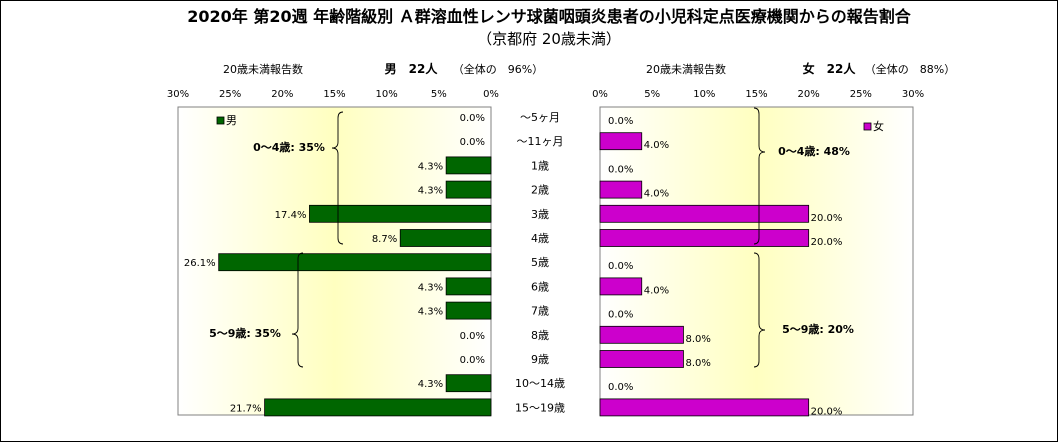 This screenshot has height=443, width=1059. I want to click on female-axis-ticks: 0% 5% 10% 15% 20% 25% 30%, so click(758, 94).